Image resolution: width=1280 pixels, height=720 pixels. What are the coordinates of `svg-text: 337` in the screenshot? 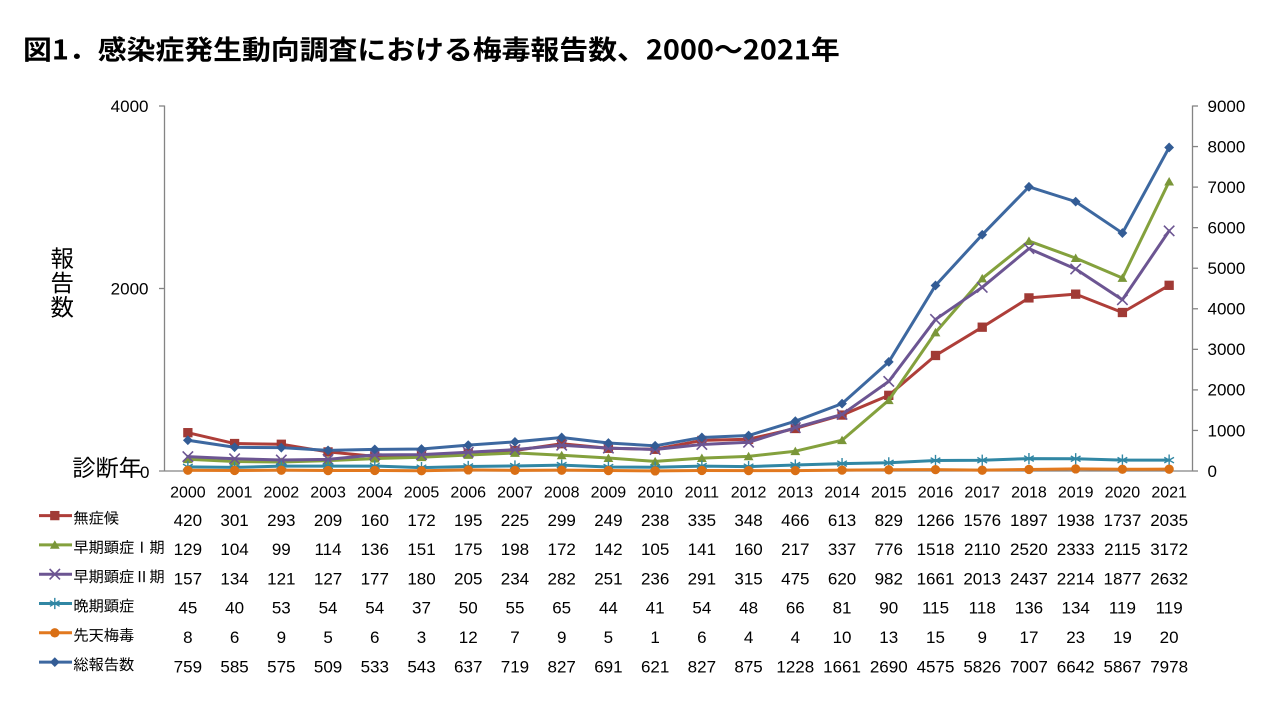 It's located at (842, 549).